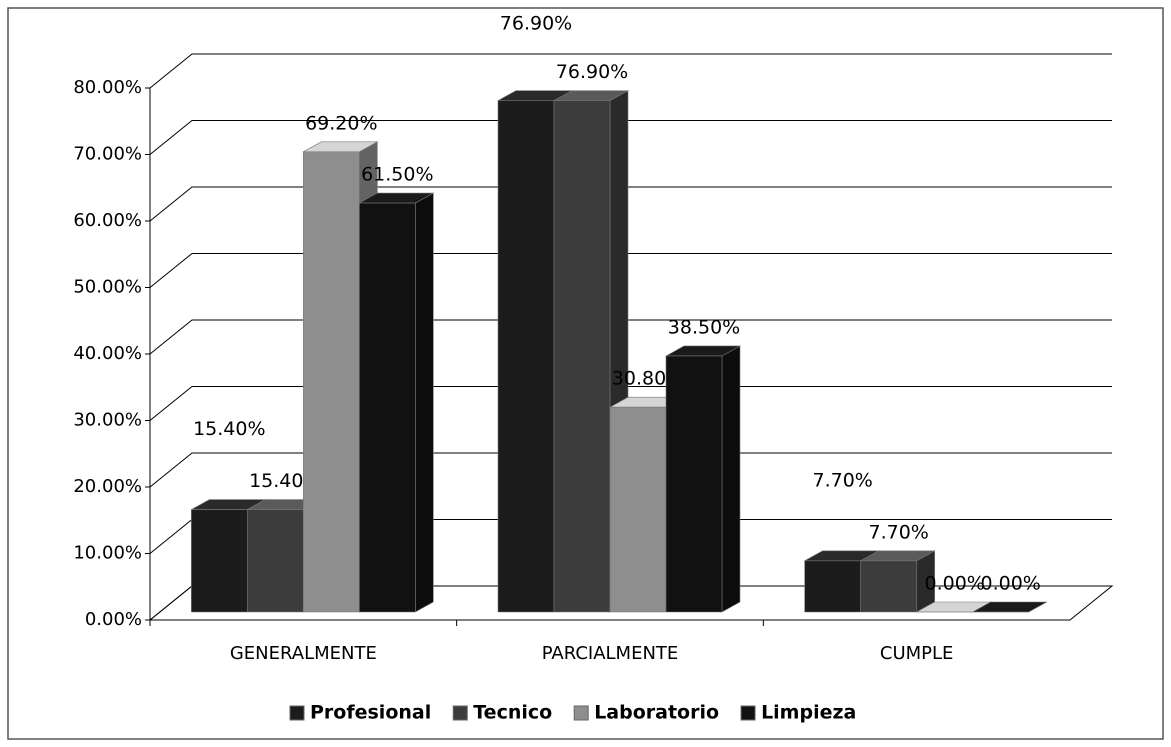  Describe the element at coordinates (610, 653) in the screenshot. I see `x-tick-label: PARCIALMENTE` at that location.